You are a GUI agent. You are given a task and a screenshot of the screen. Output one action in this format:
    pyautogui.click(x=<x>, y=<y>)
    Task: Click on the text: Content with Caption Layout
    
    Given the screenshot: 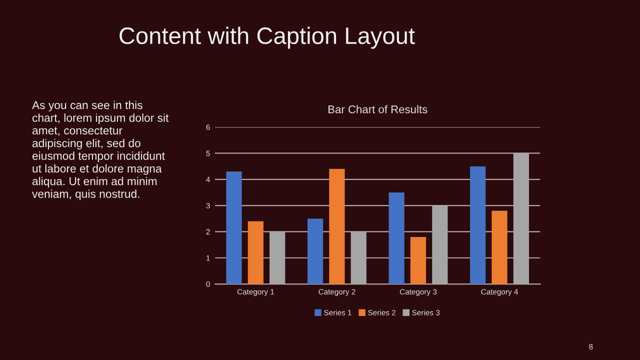 What is the action you would take?
    pyautogui.click(x=267, y=37)
    